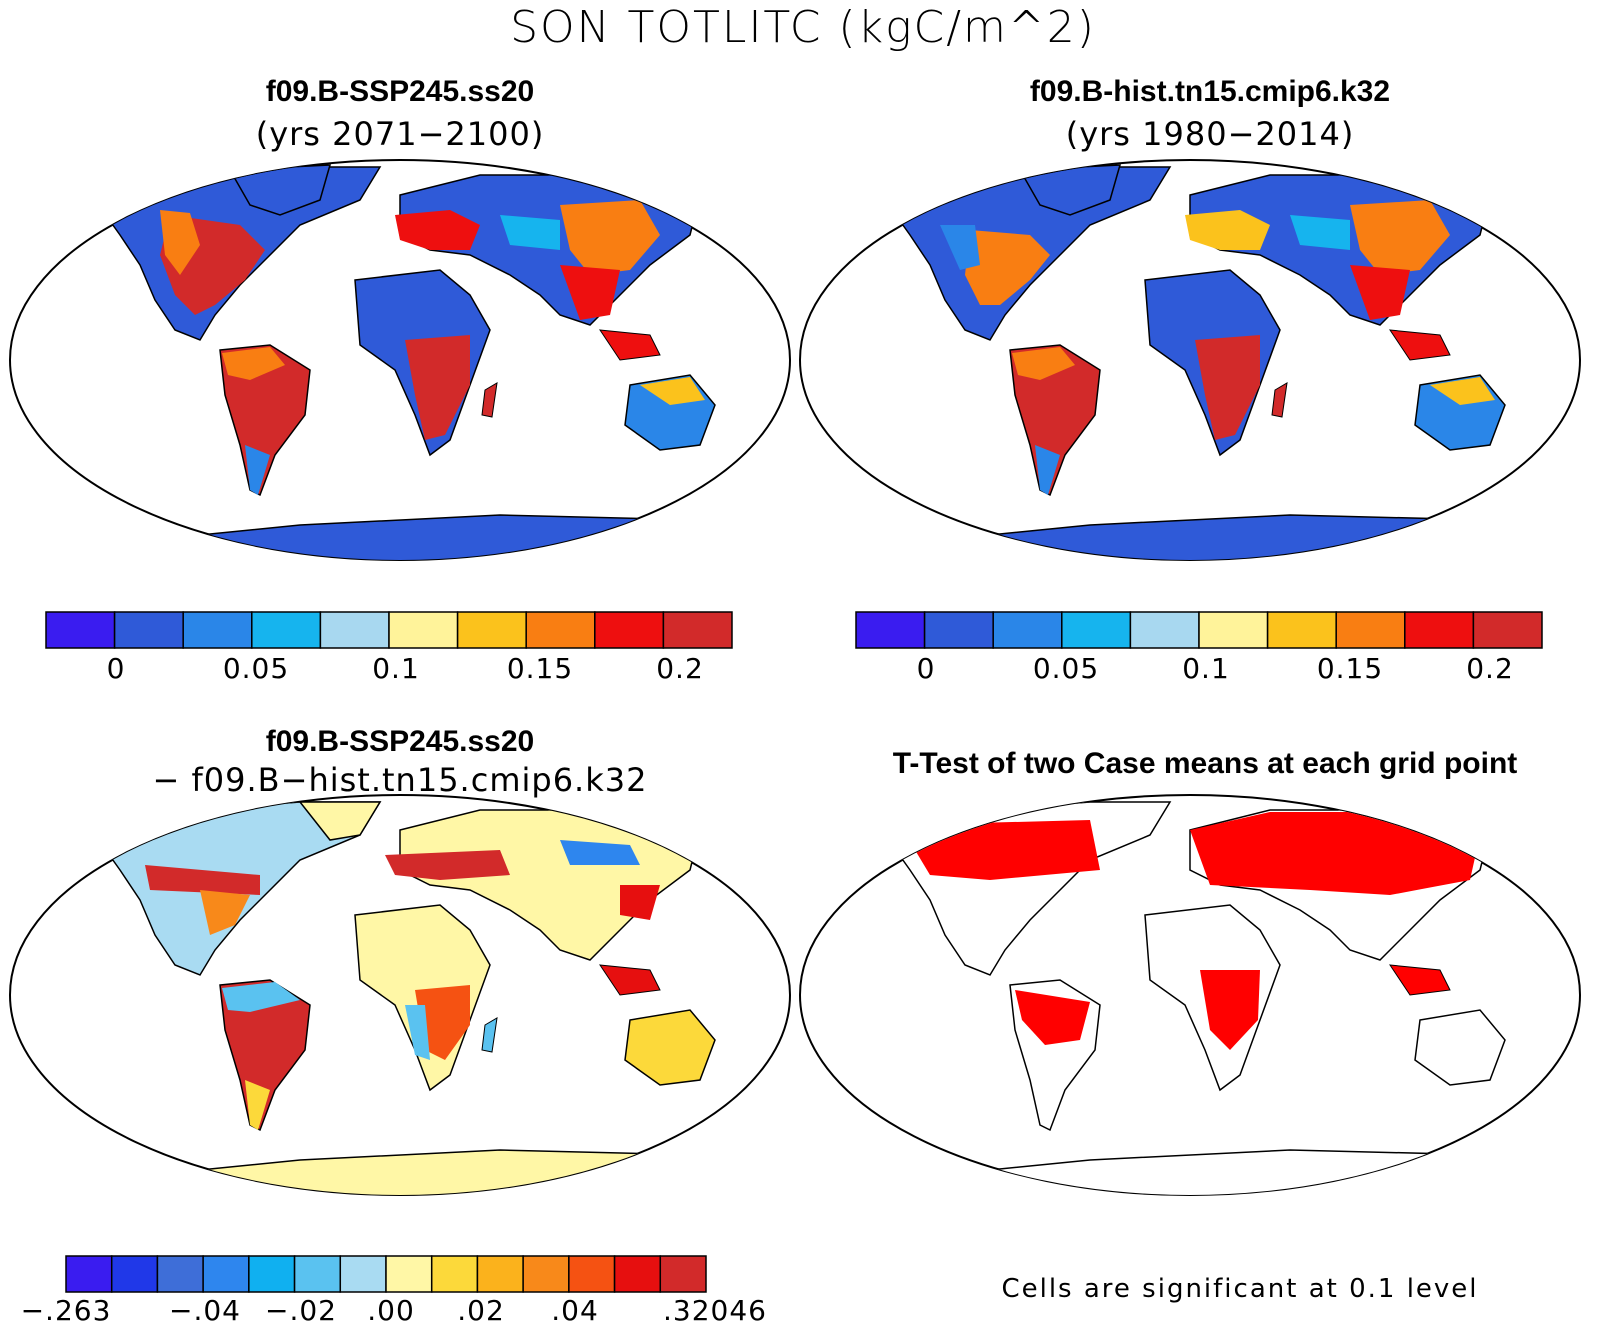 This screenshot has width=1606, height=1327. I want to click on panel-tr-title: f09.B-hist.tn15.cmip6.k32, so click(1210, 91).